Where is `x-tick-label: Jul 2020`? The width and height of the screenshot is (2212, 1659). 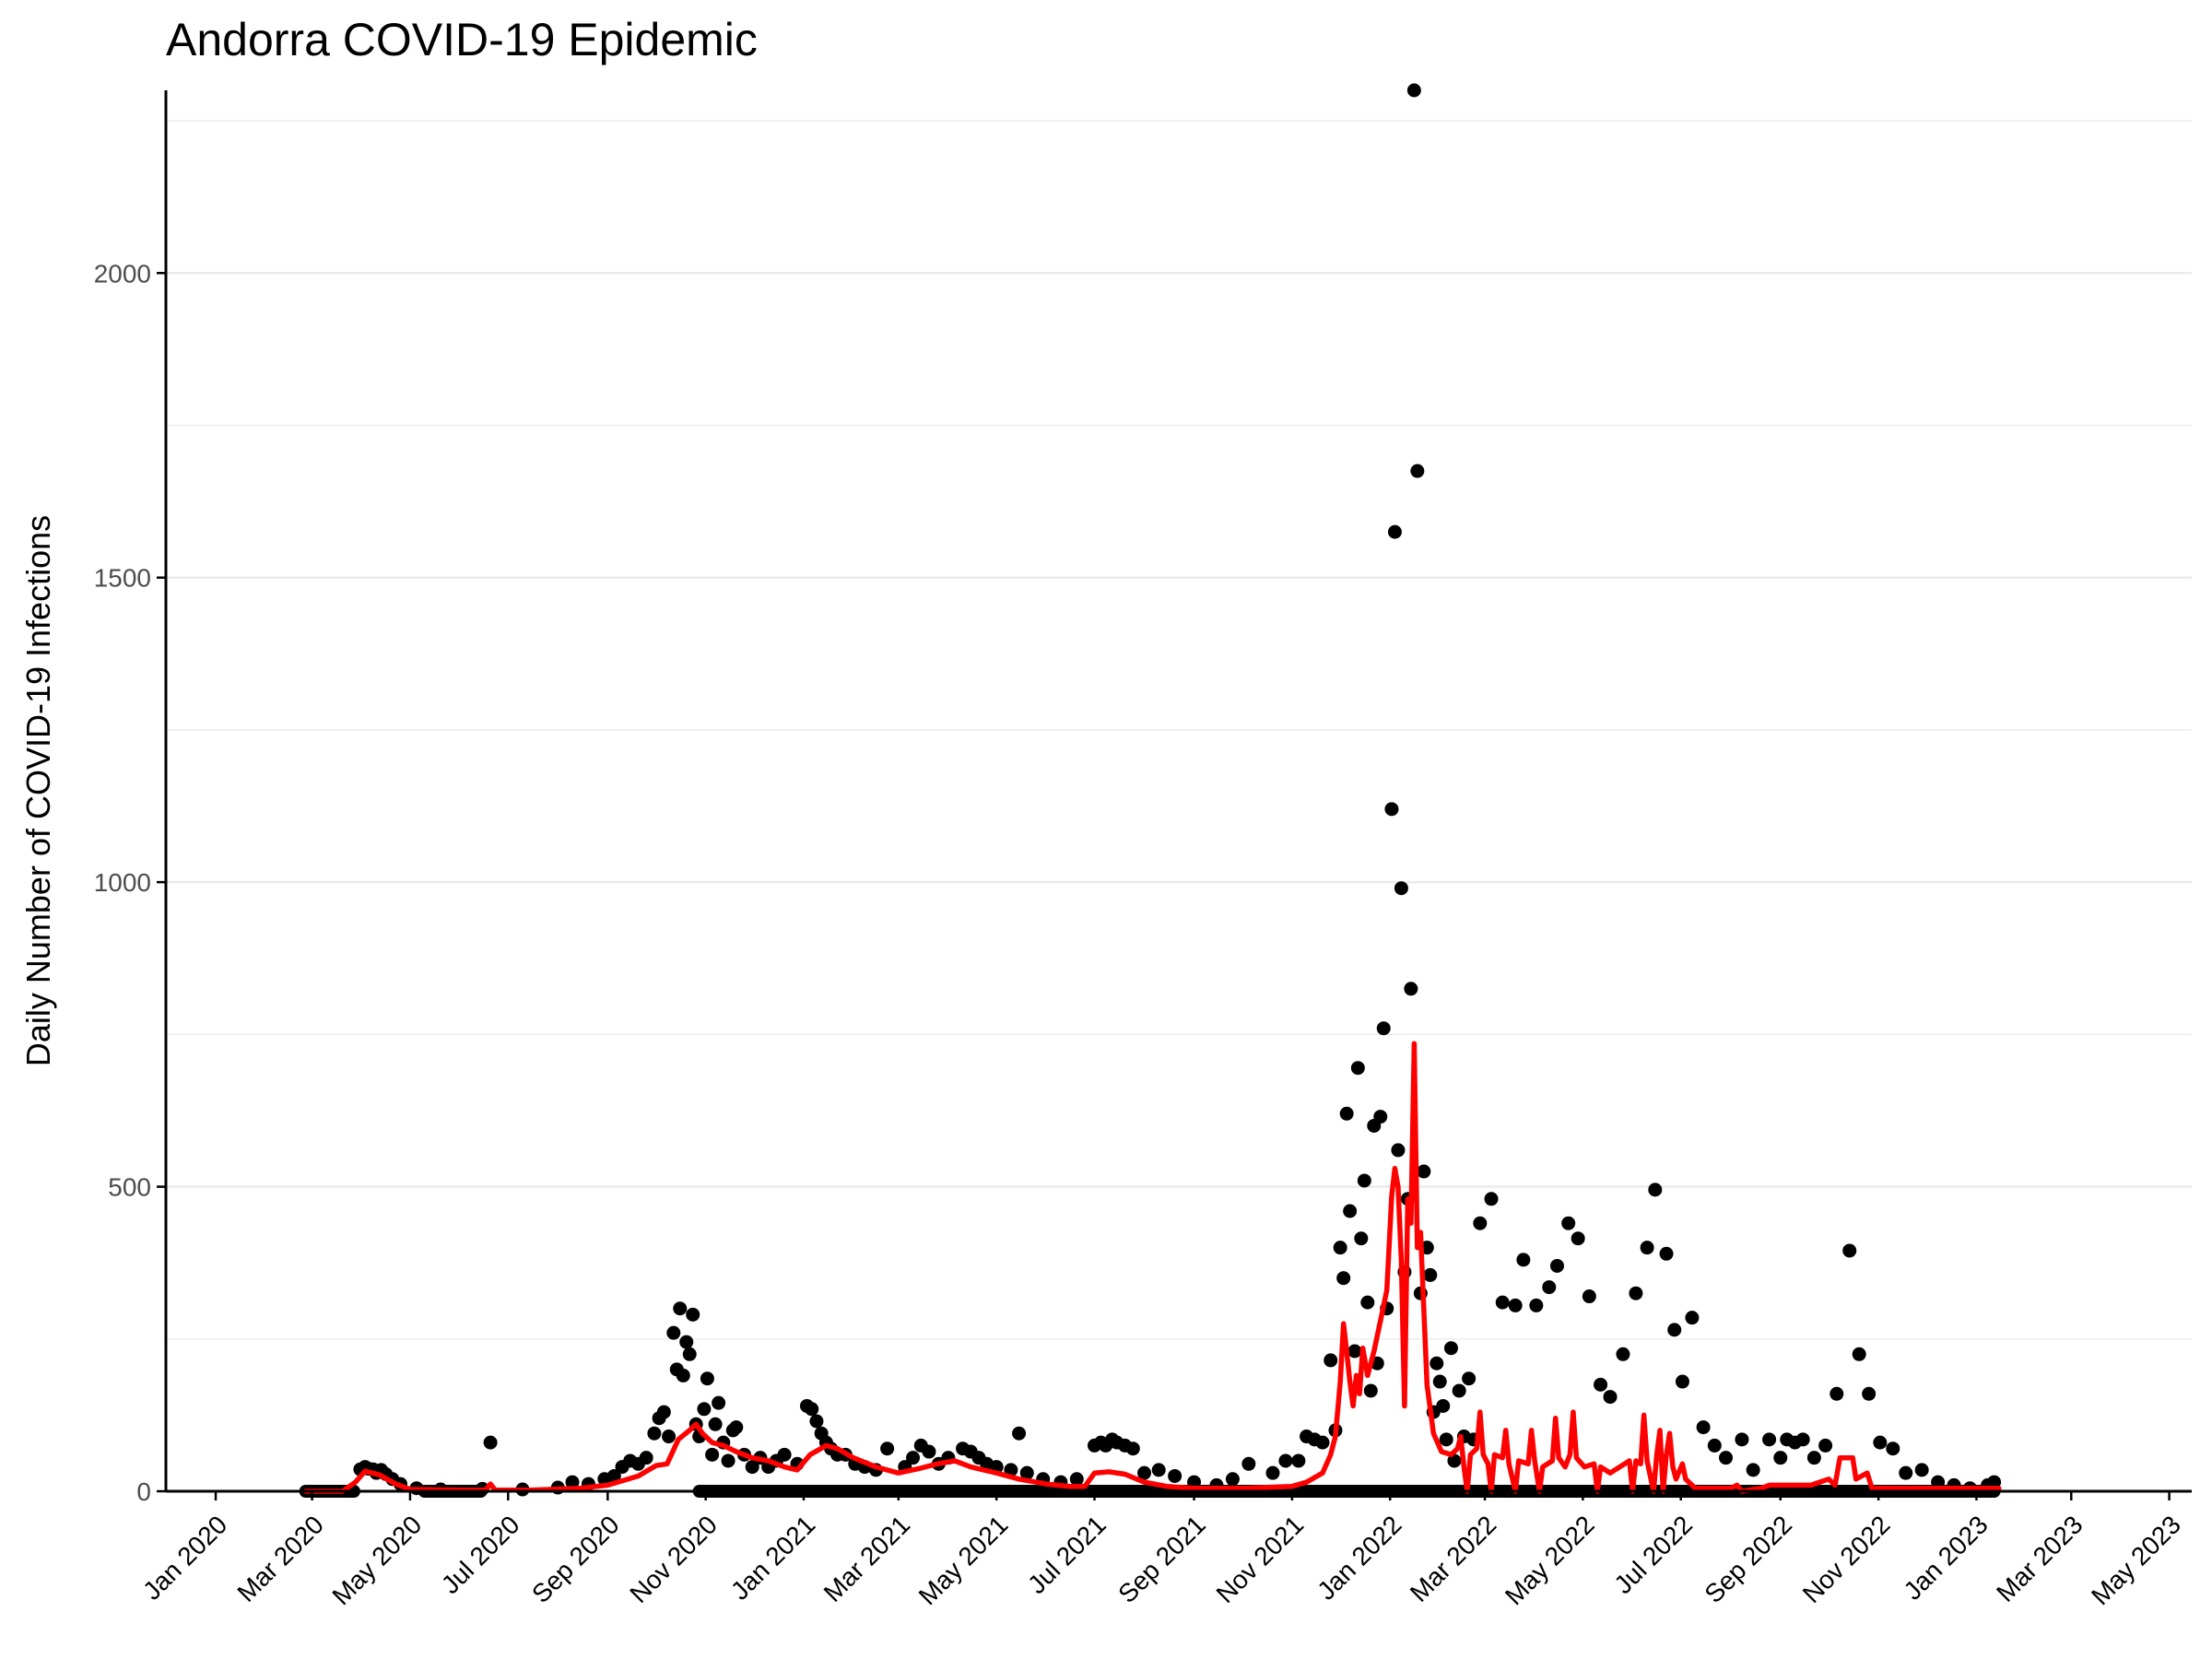
x-tick-label: Jul 2020 is located at coordinates (480, 1554).